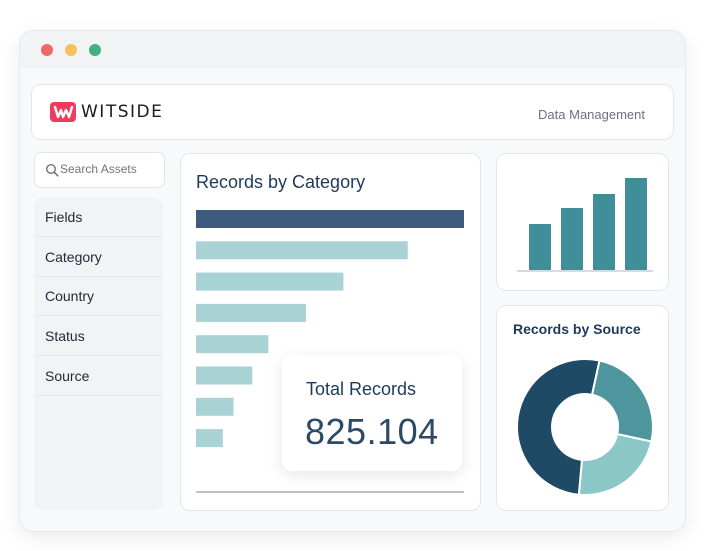  Describe the element at coordinates (585, 225) in the screenshot. I see `trend-bar-chart` at that location.